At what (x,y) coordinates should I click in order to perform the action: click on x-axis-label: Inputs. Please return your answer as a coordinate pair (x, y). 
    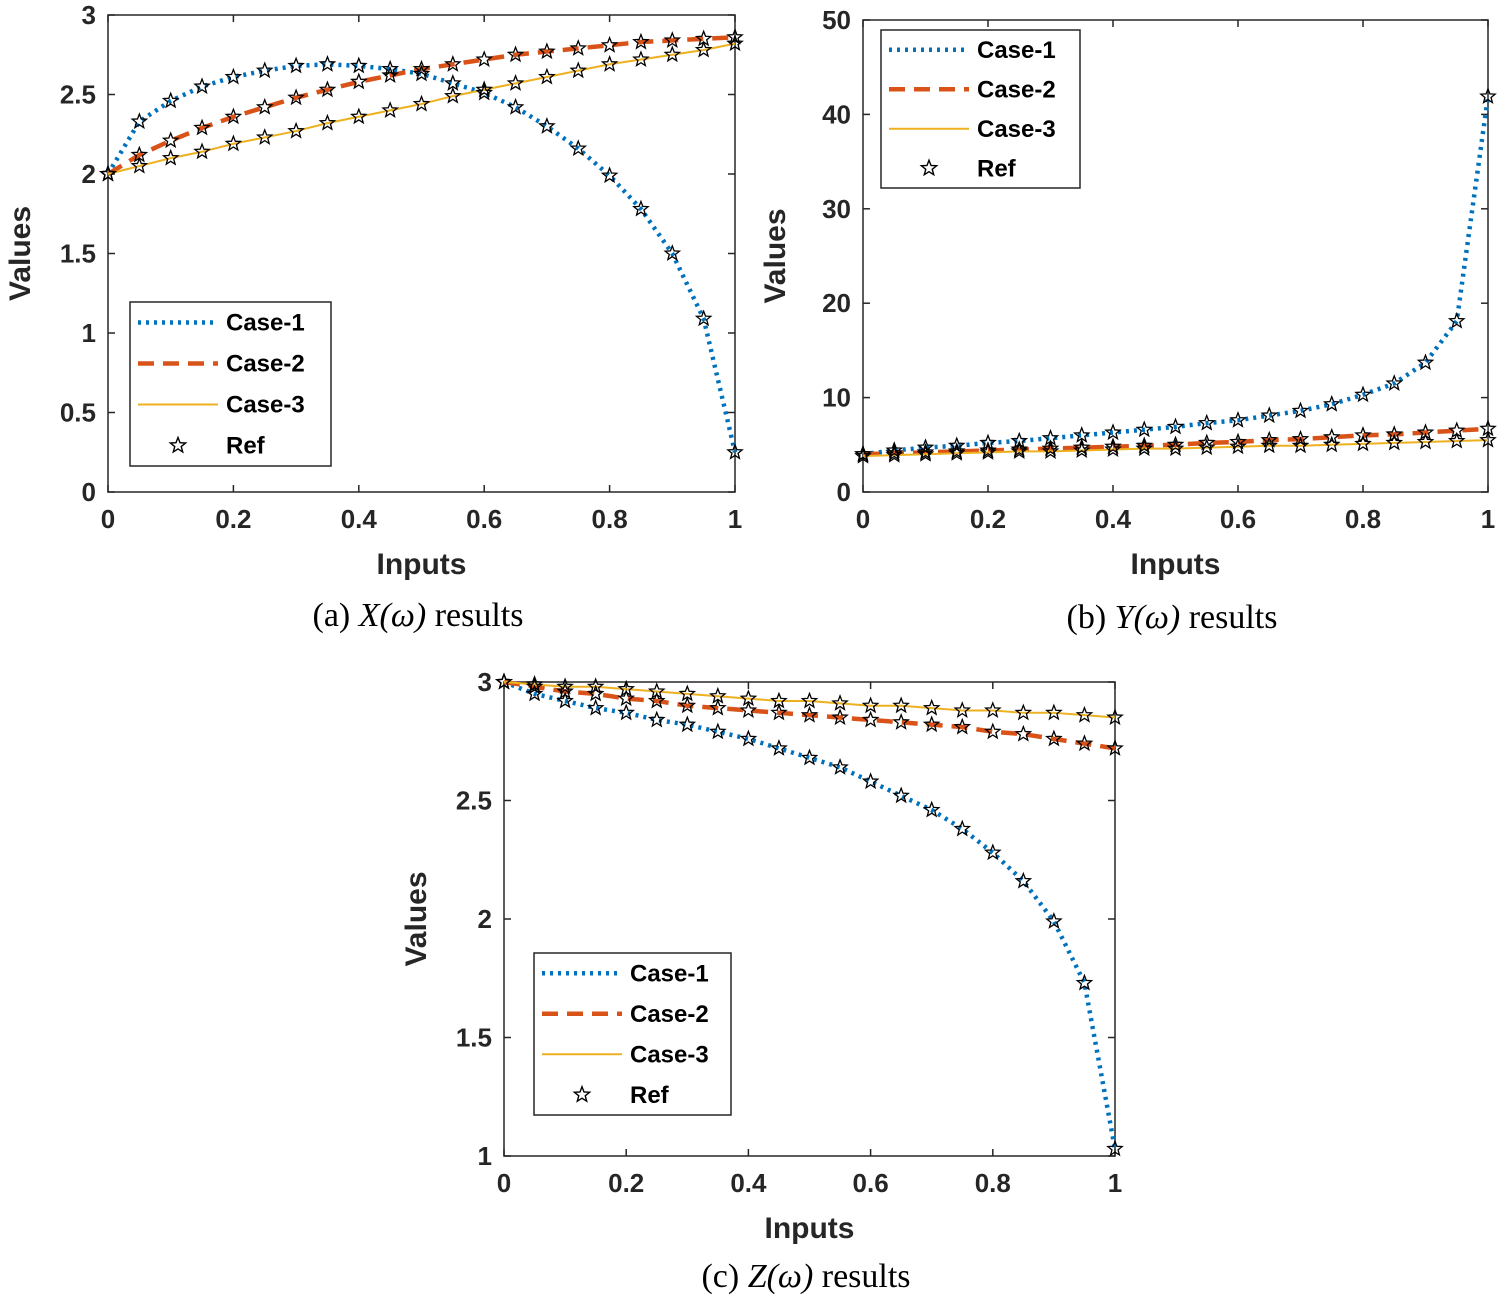
    Looking at the image, I should click on (422, 564).